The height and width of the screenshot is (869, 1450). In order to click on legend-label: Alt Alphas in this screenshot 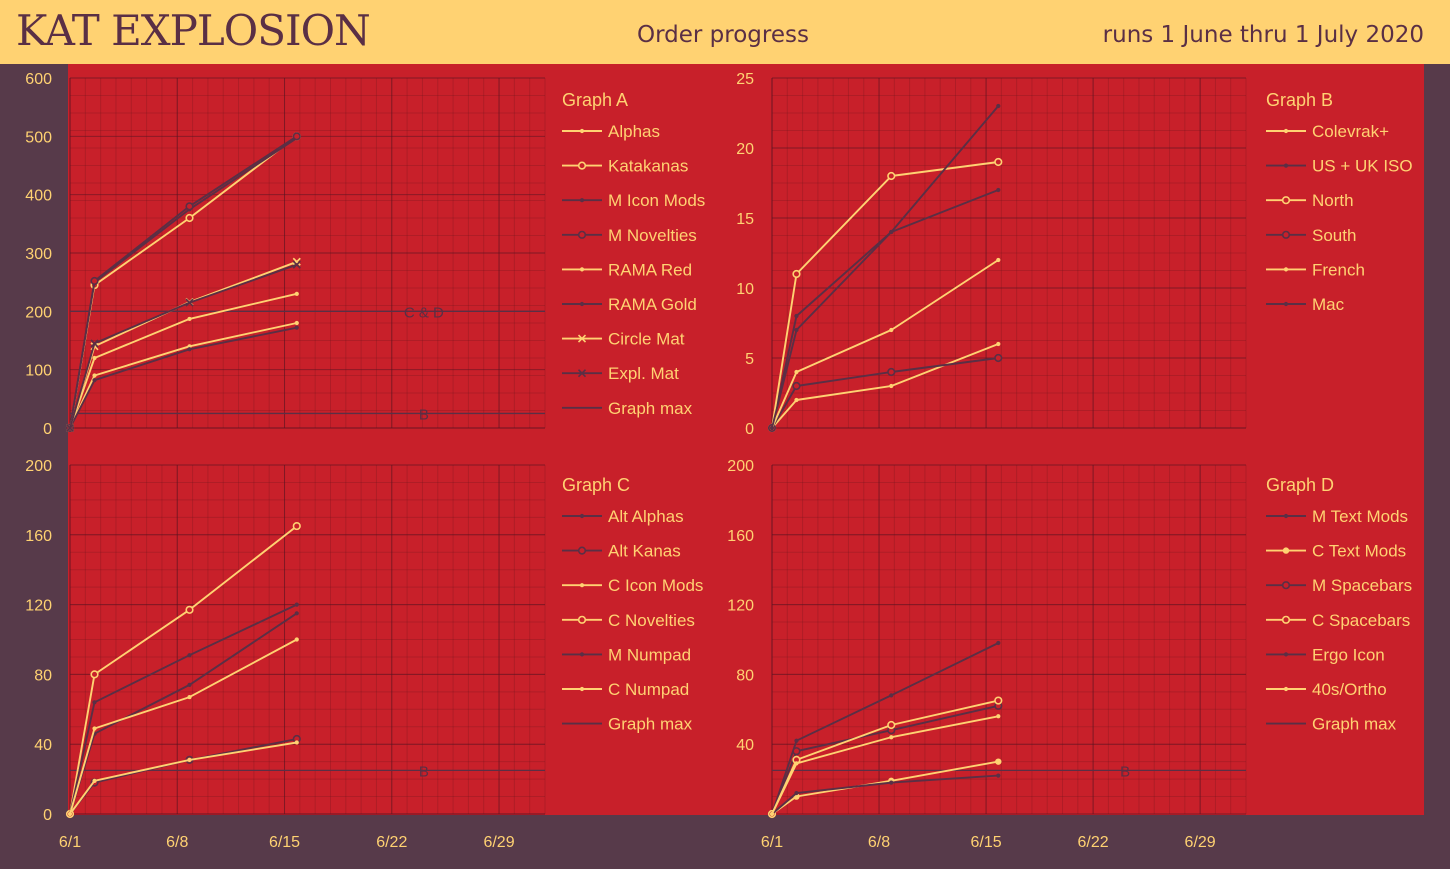, I will do `click(646, 516)`.